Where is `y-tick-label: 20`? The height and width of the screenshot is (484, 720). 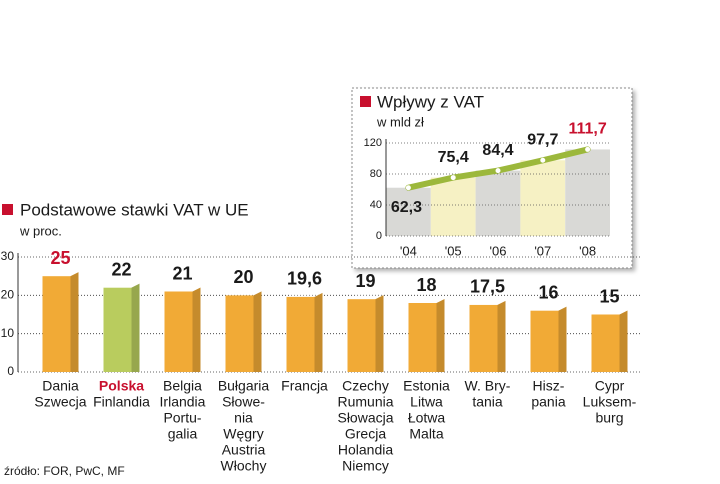 y-tick-label: 20 is located at coordinates (8, 295).